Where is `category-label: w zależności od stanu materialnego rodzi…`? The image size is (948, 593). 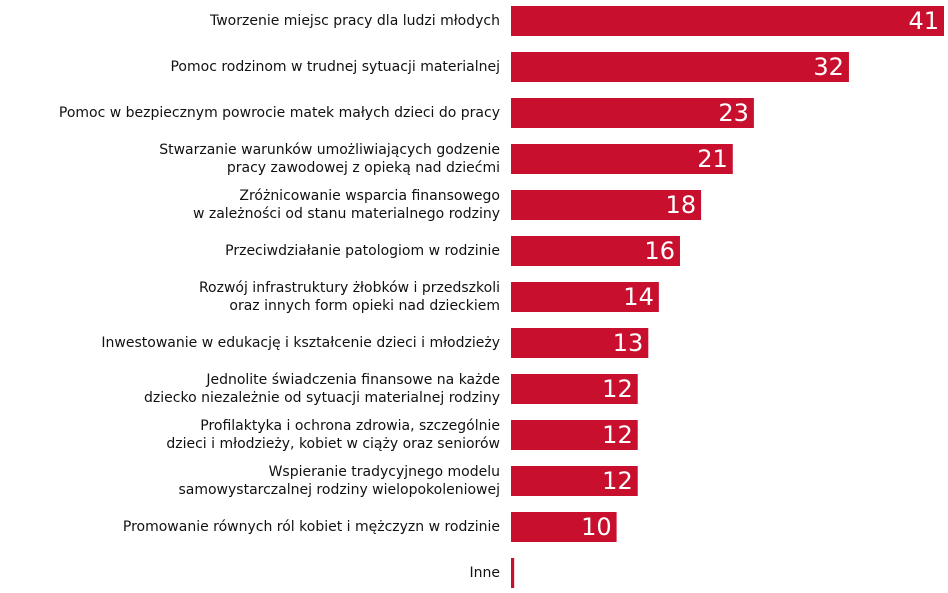
category-label: w zależności od stanu materialnego rodzi… is located at coordinates (346, 214).